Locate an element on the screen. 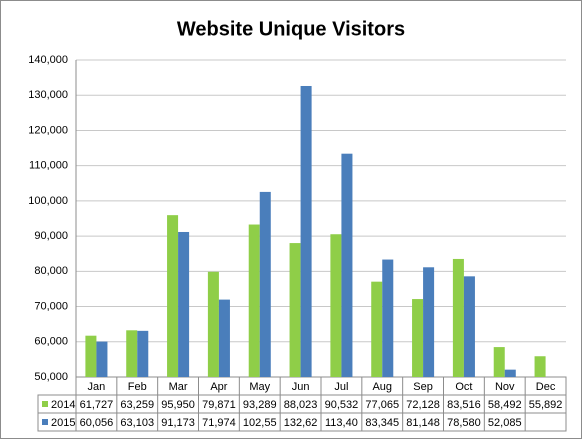 The width and height of the screenshot is (582, 439). x-tick-label: May is located at coordinates (259, 387).